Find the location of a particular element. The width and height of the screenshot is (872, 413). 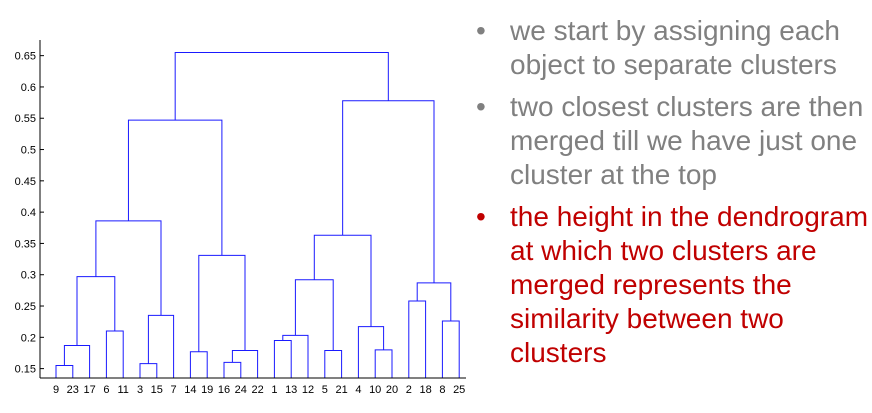

y-tick-label: 0.35 is located at coordinates (25, 244).